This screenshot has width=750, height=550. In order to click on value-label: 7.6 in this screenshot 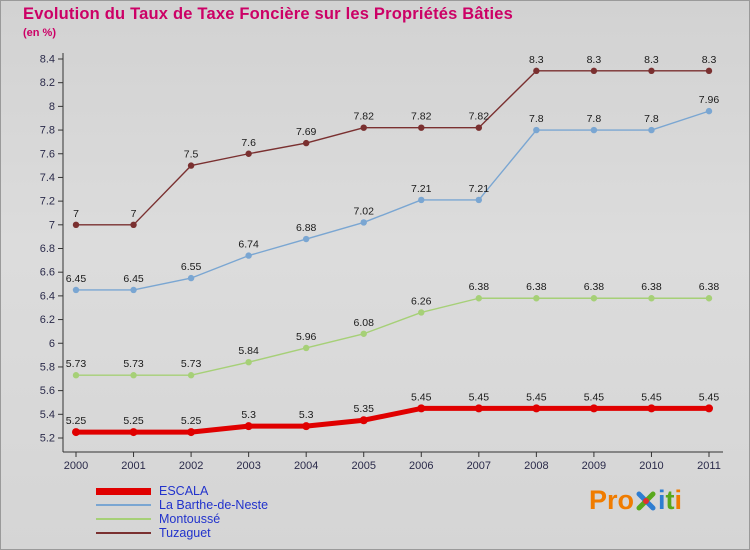, I will do `click(248, 143)`.